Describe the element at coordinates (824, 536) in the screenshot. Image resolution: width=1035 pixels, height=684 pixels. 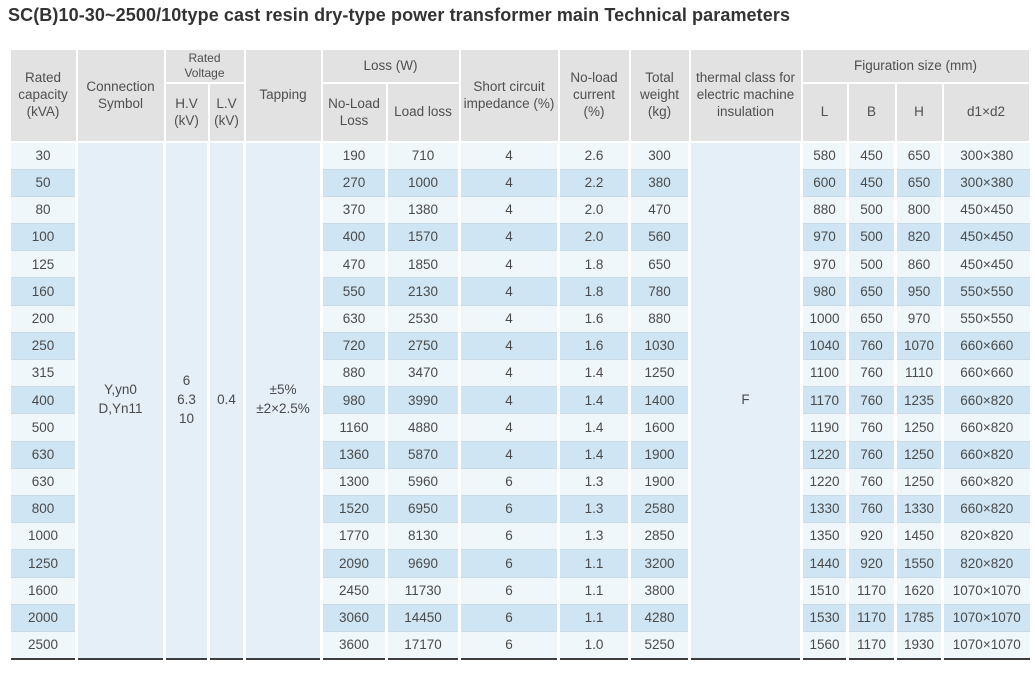
I see `cell-size-l: 1350` at that location.